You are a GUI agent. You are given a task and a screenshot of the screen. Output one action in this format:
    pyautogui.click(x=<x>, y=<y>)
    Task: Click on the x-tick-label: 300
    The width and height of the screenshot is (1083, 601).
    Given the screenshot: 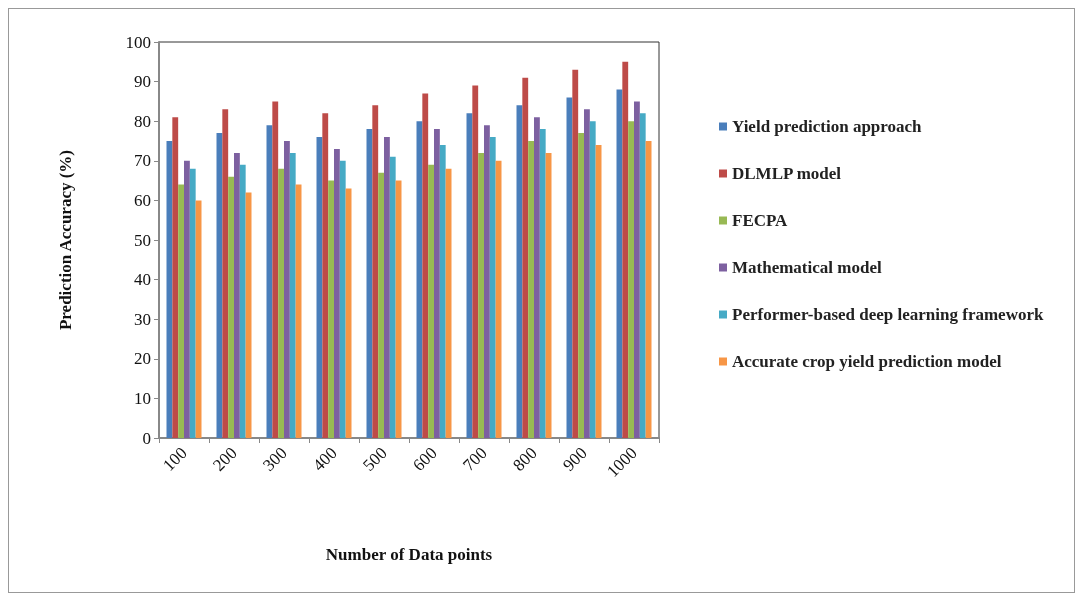 What is the action you would take?
    pyautogui.click(x=275, y=459)
    